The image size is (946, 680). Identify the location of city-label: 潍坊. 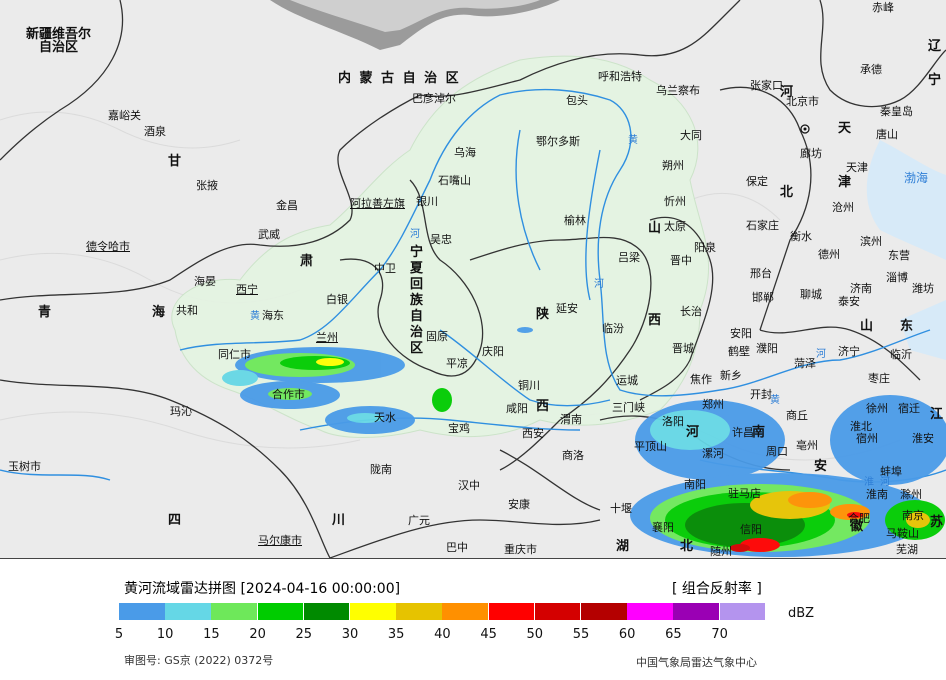
(923, 288).